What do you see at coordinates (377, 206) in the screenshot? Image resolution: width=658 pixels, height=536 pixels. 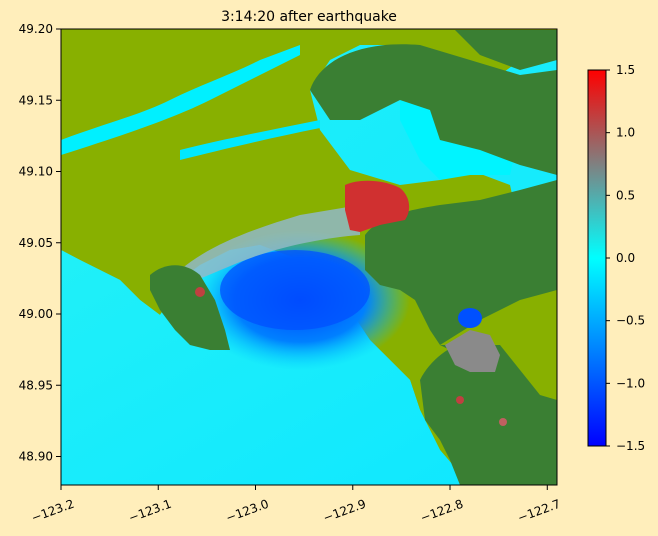 I see `red-anomaly` at bounding box center [377, 206].